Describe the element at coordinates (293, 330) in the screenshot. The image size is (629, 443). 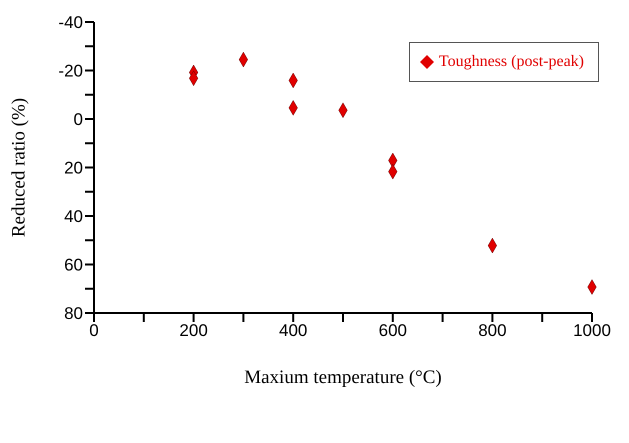
I see `x-tick-label: 400` at that location.